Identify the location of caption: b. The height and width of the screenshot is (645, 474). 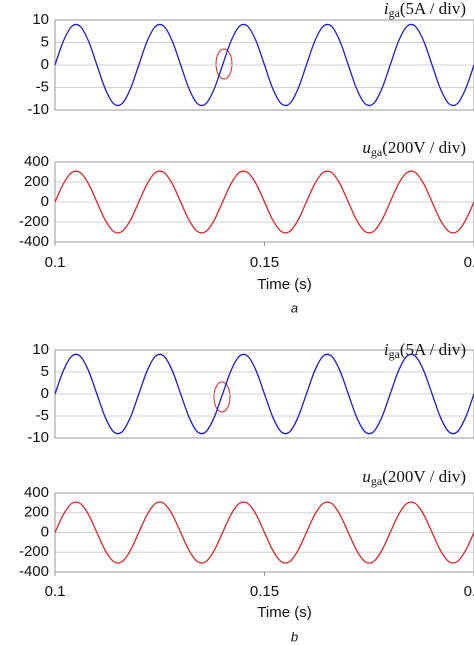
(294, 636).